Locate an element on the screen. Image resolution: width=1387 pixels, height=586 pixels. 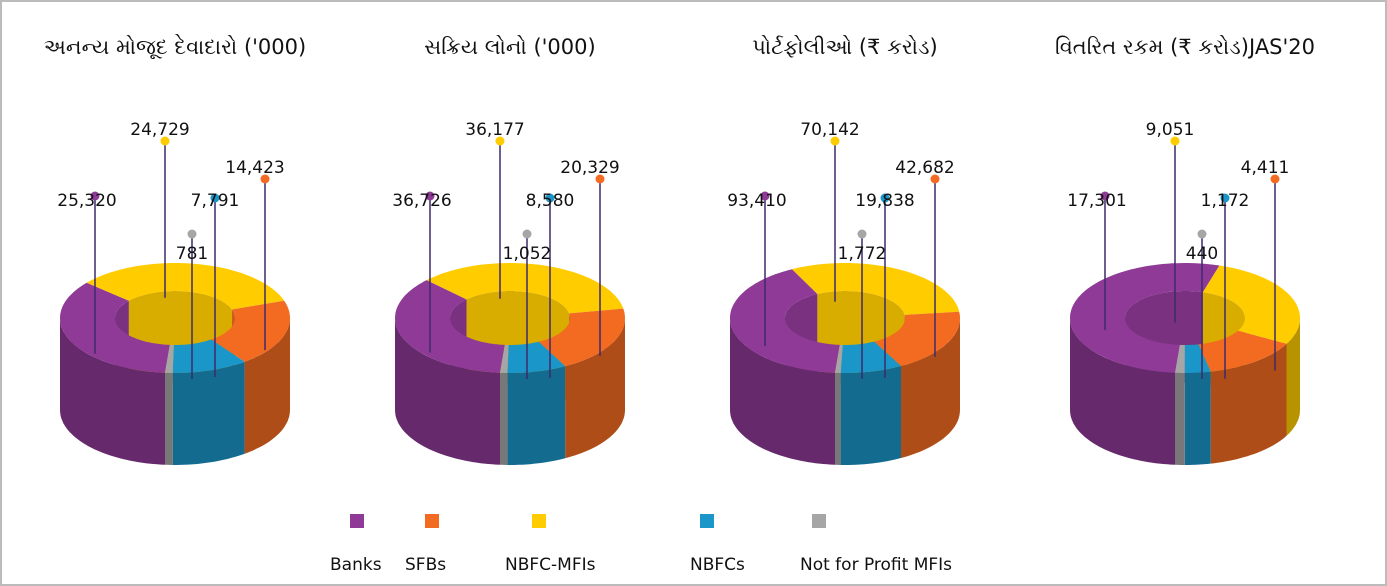
chart-title: પોર્ટફોલીઓ (₹ કરોડ) is located at coordinates (845, 47).